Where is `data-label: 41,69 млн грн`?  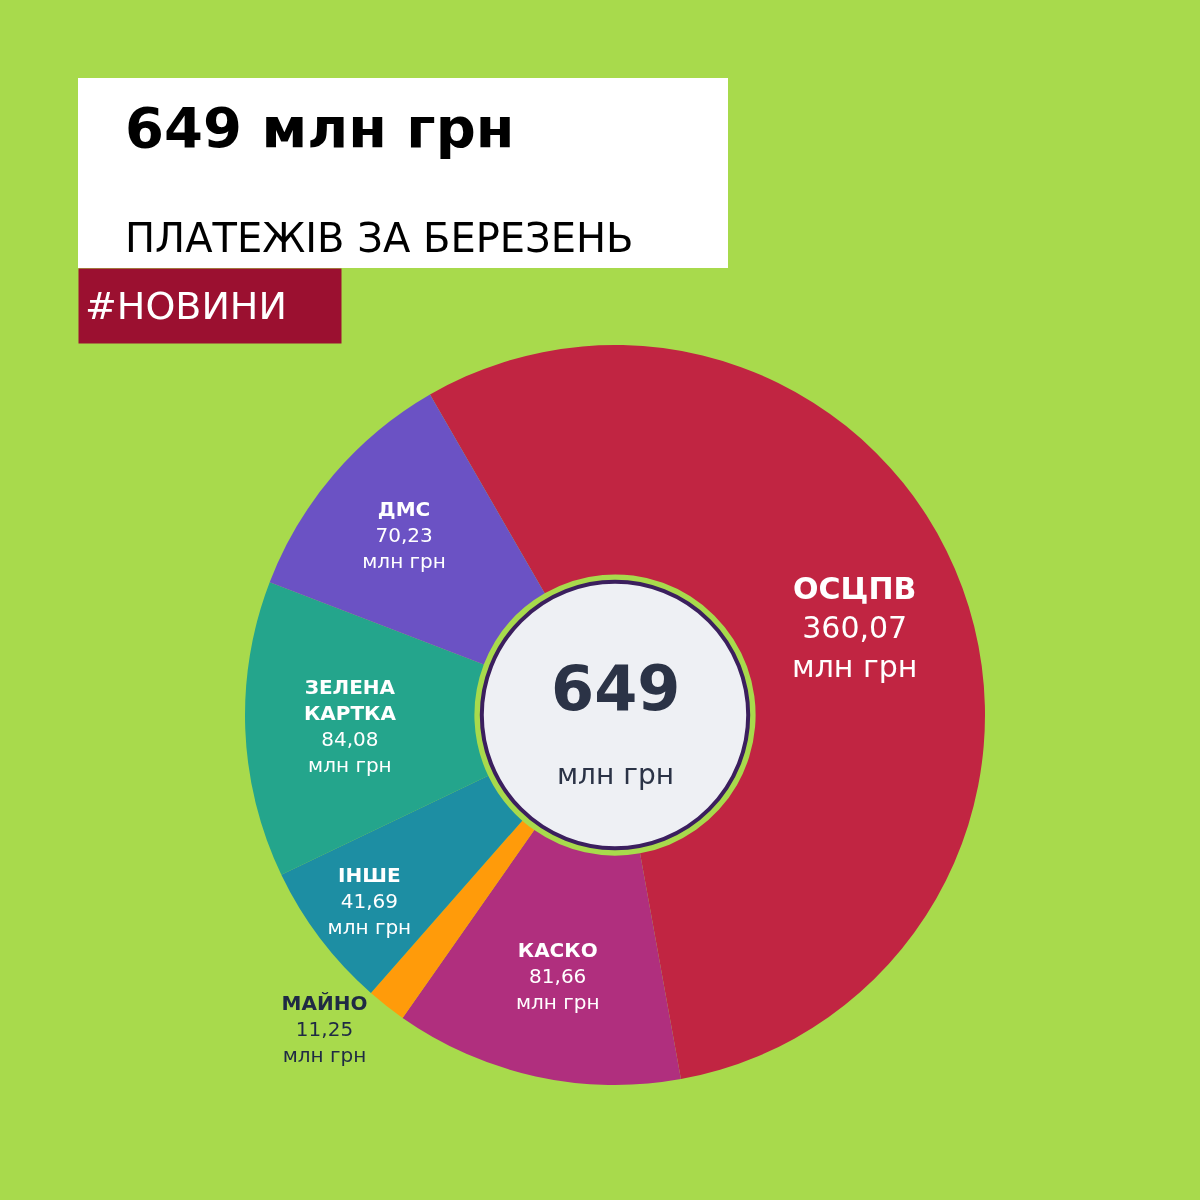
data-label: 41,69 млн грн is located at coordinates (369, 914).